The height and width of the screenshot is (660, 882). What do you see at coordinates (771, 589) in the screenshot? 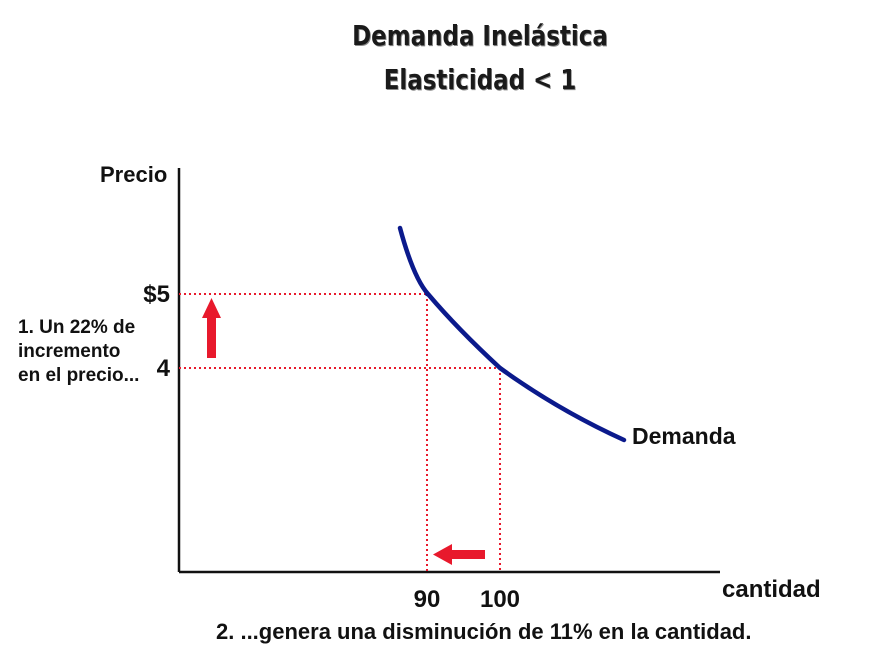
I see `x-axis-label: cantidad` at bounding box center [771, 589].